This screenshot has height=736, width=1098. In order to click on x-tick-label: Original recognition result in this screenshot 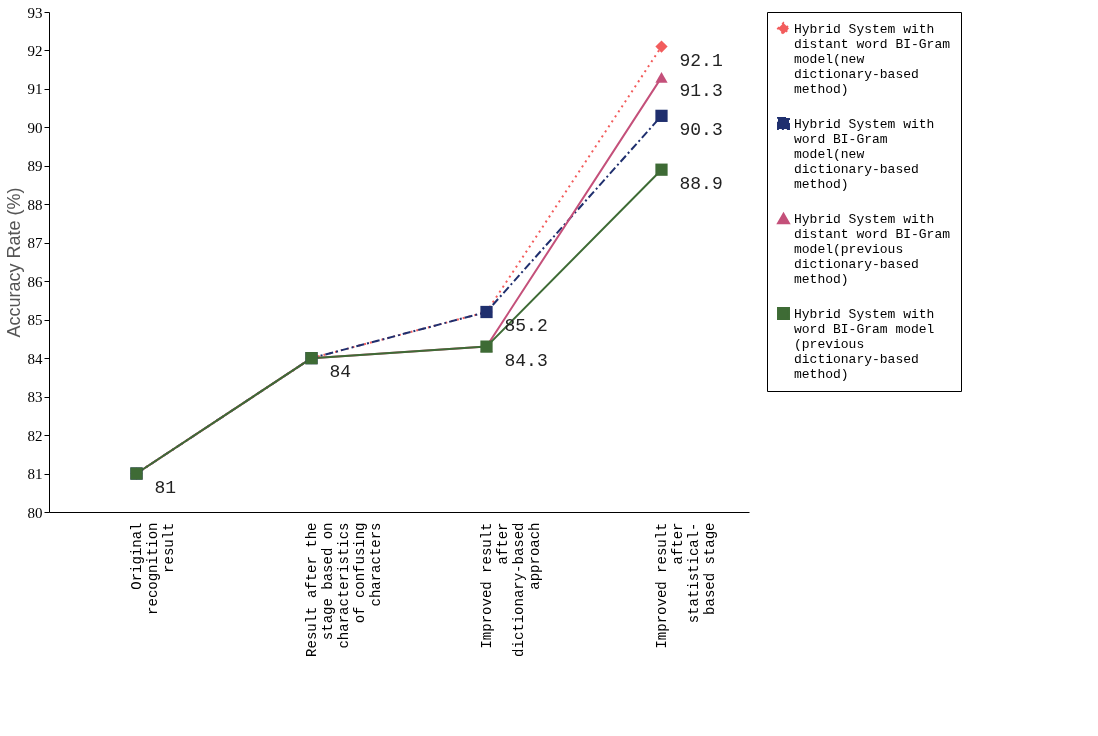, I will do `click(153, 568)`.